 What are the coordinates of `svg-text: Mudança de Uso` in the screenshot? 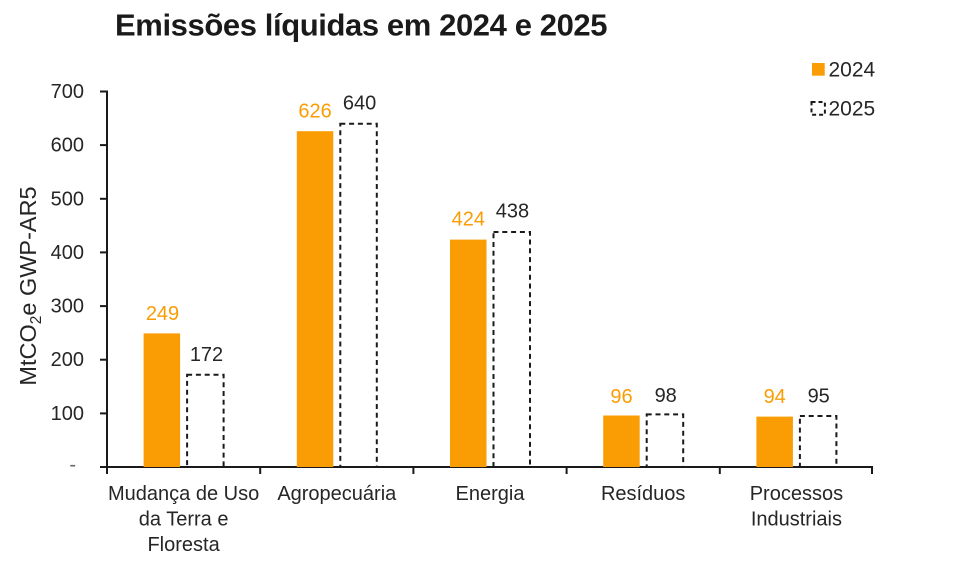 It's located at (183, 494).